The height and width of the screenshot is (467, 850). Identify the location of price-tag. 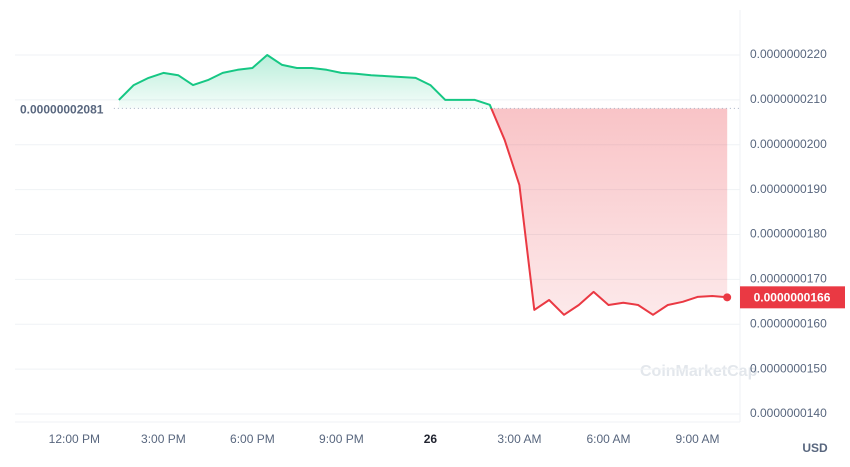
(792, 297).